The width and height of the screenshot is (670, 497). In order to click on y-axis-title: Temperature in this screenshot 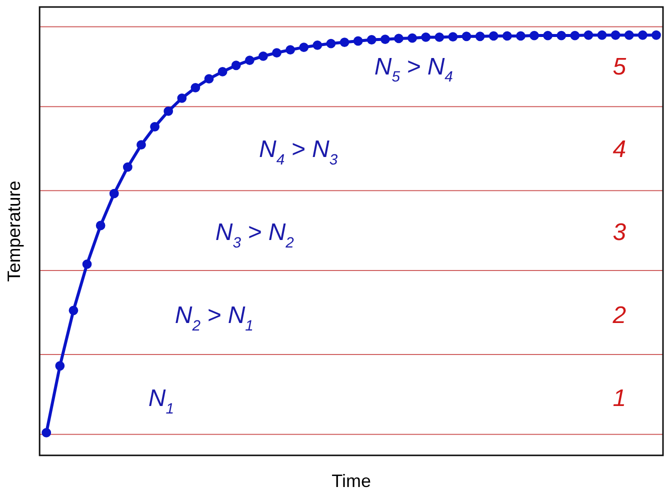, I will do `click(14, 231)`.